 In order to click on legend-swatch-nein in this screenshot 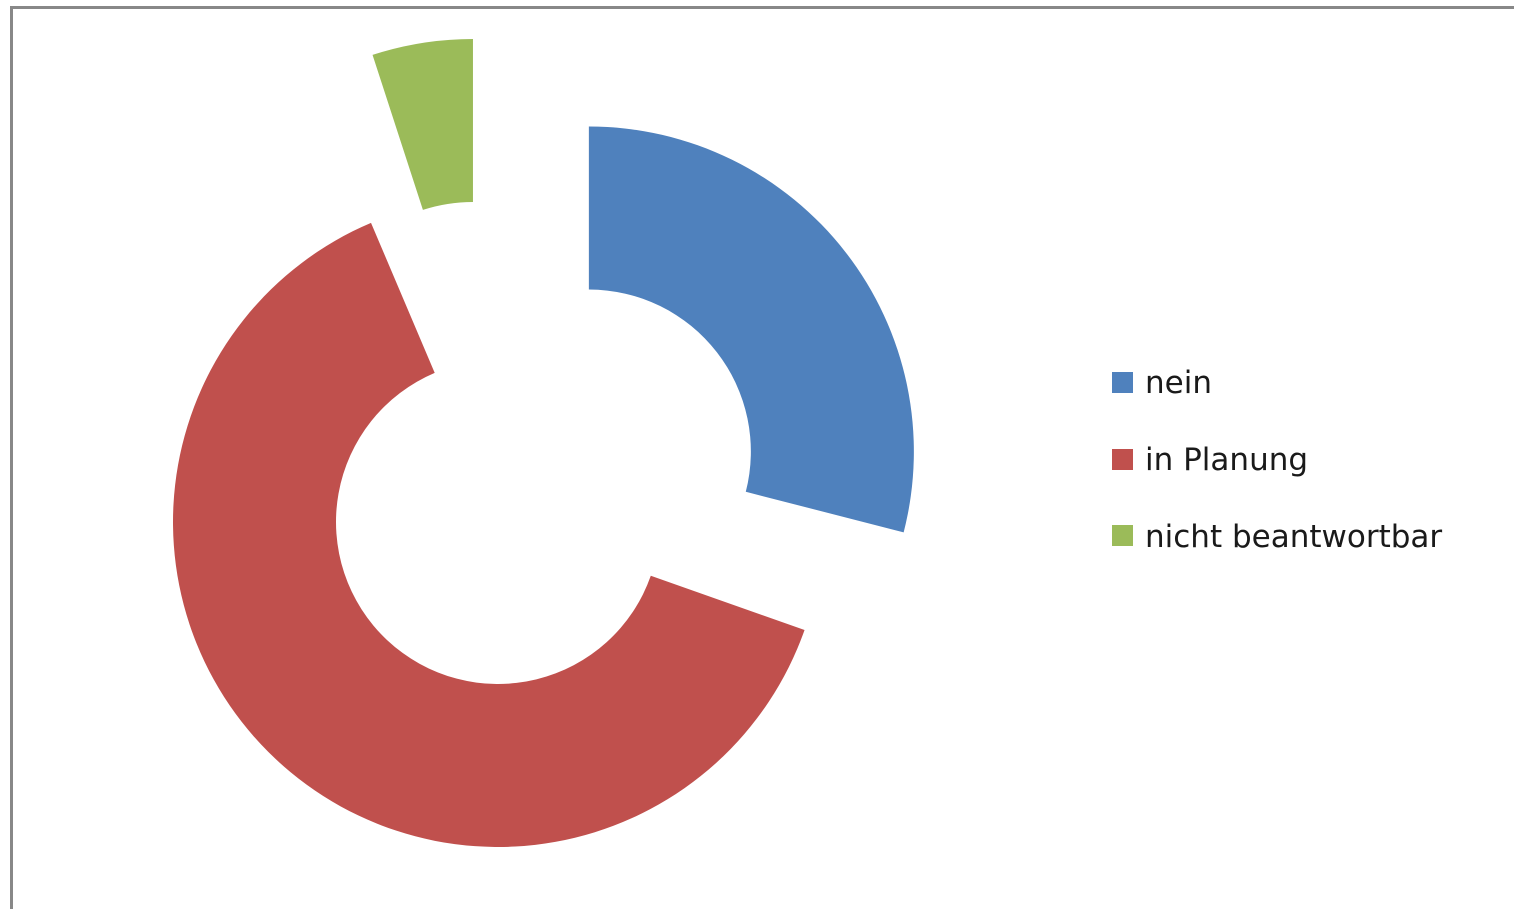, I will do `click(1122, 382)`.